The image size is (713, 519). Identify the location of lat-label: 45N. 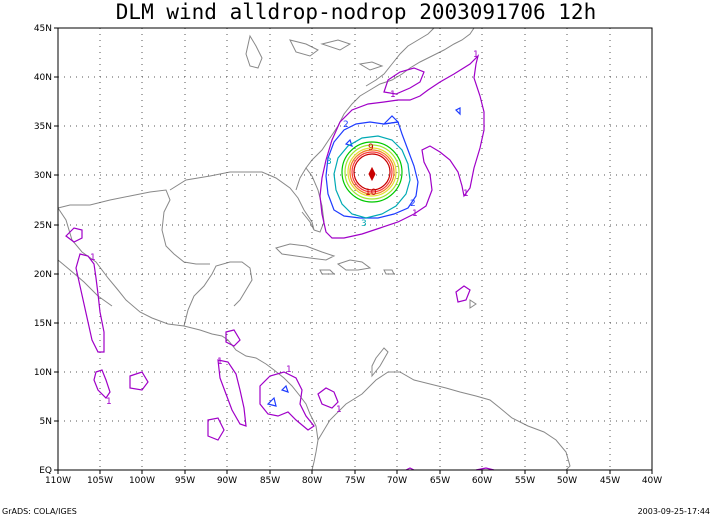
(43, 29).